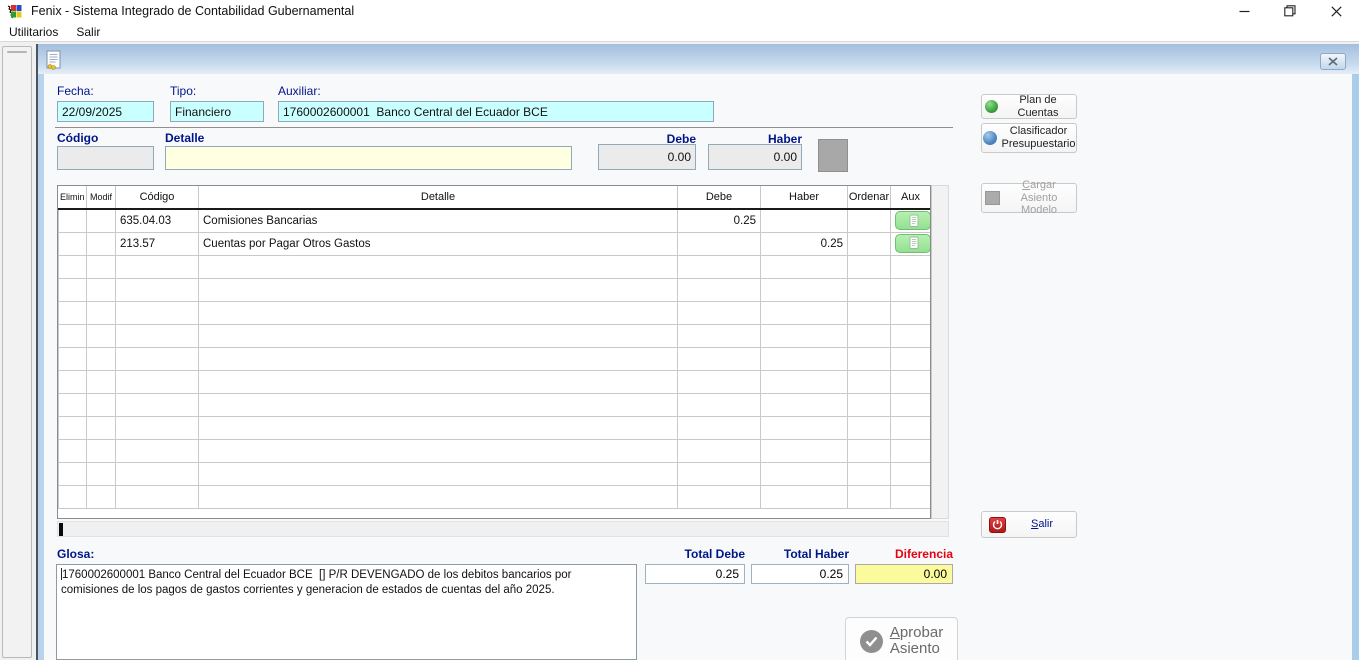 The width and height of the screenshot is (1359, 660). Describe the element at coordinates (869, 198) in the screenshot. I see `header-ordenar: Ordenar` at that location.